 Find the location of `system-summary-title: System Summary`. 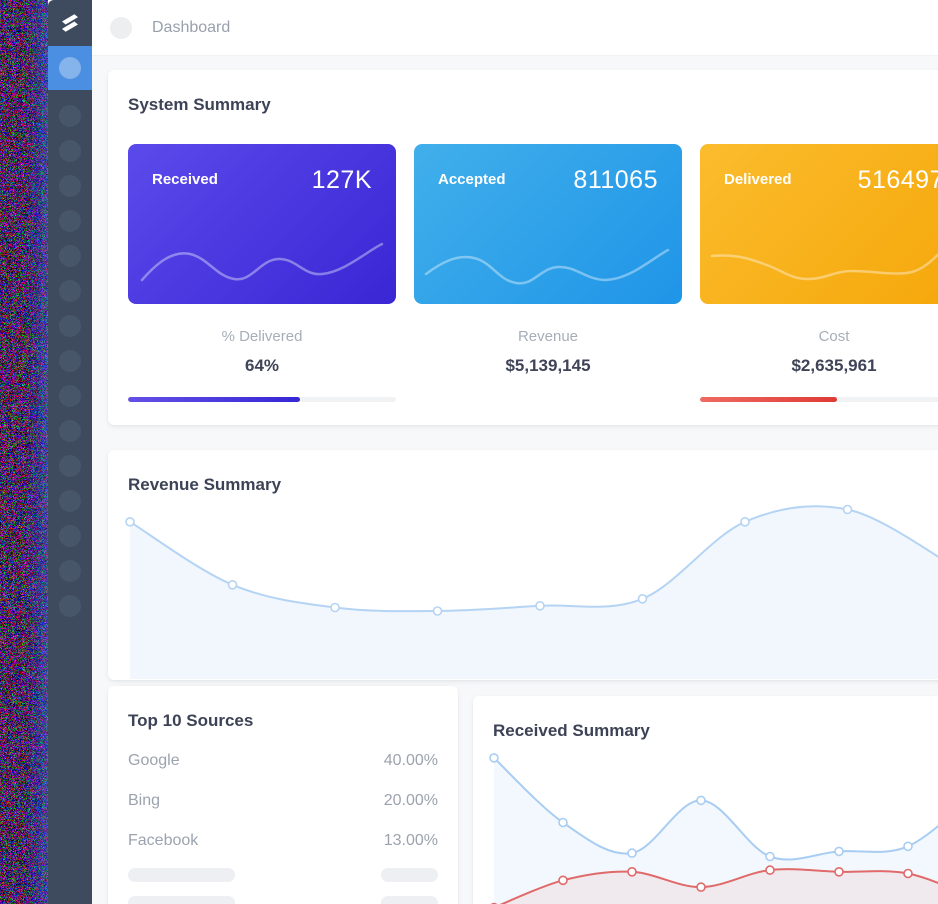

system-summary-title: System Summary is located at coordinates (199, 104).